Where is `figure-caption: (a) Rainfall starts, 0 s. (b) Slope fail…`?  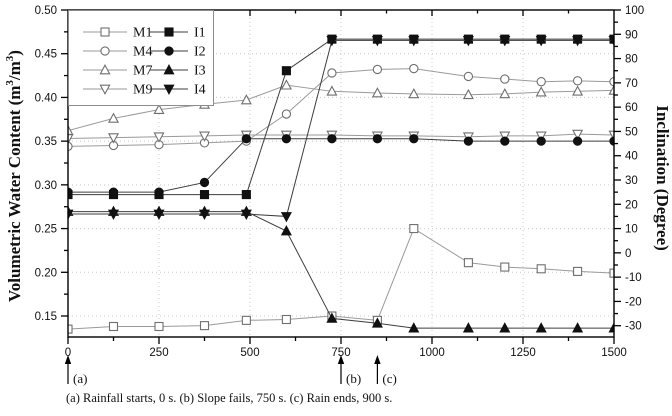 figure-caption: (a) Rainfall starts, 0 s. (b) Slope fail… is located at coordinates (229, 398).